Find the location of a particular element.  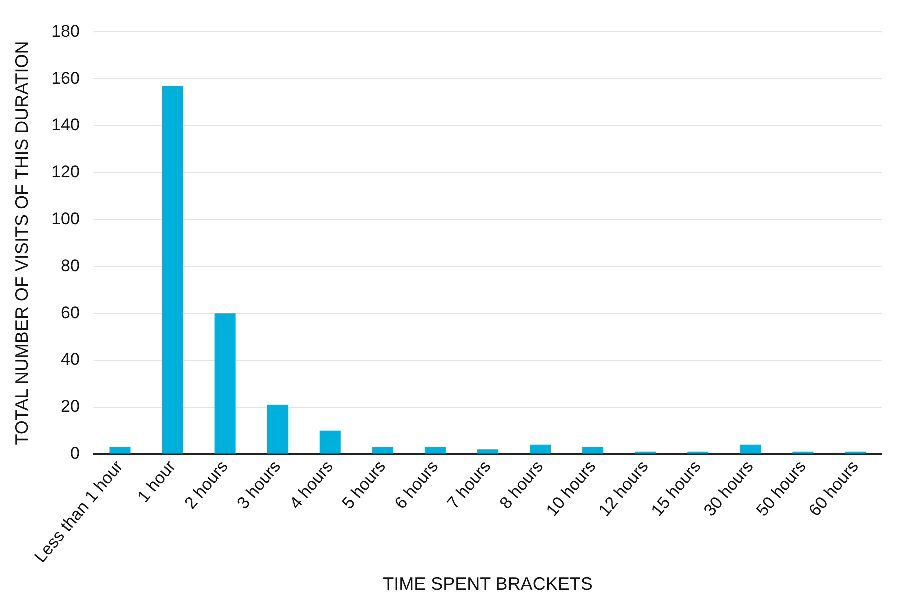

y-tick-label: 140 is located at coordinates (66, 125).